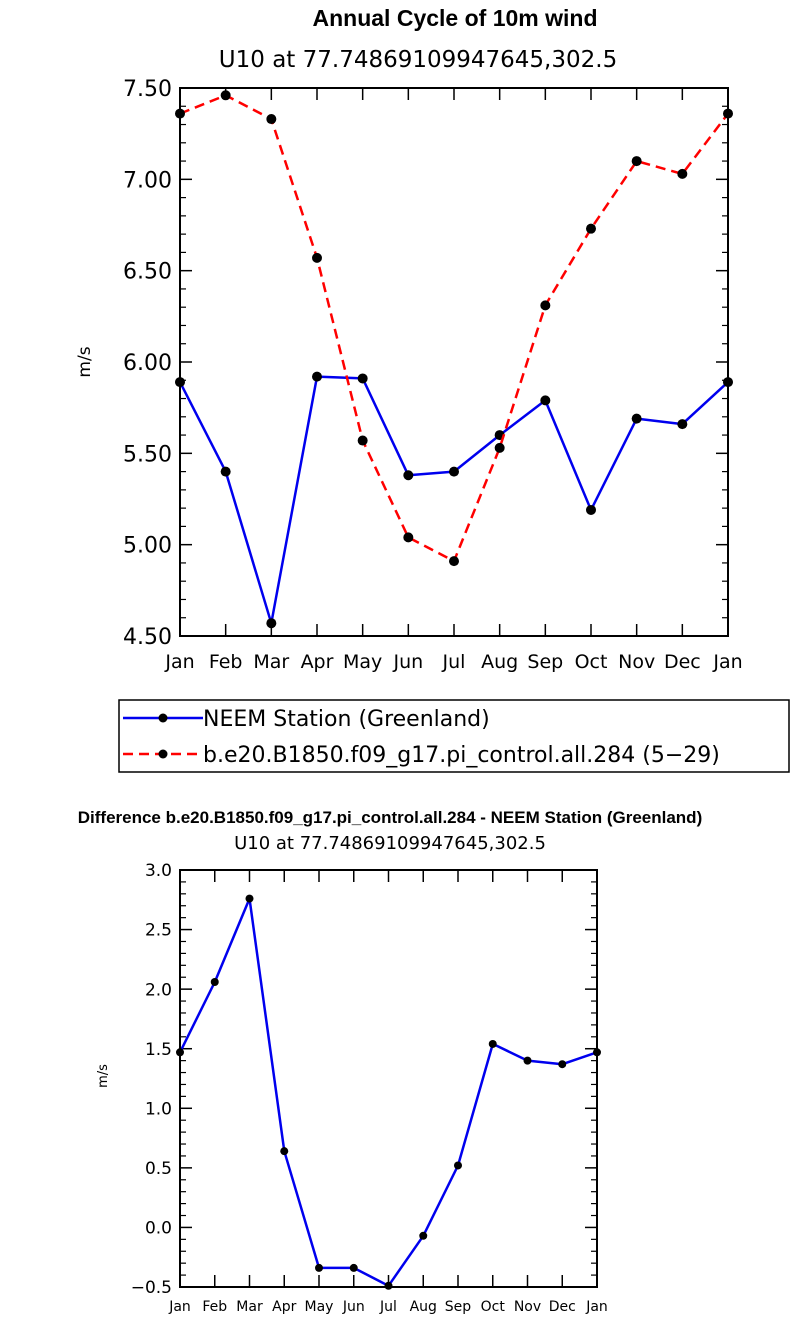  Describe the element at coordinates (158, 990) in the screenshot. I see `y-tick-label: 2.0` at that location.